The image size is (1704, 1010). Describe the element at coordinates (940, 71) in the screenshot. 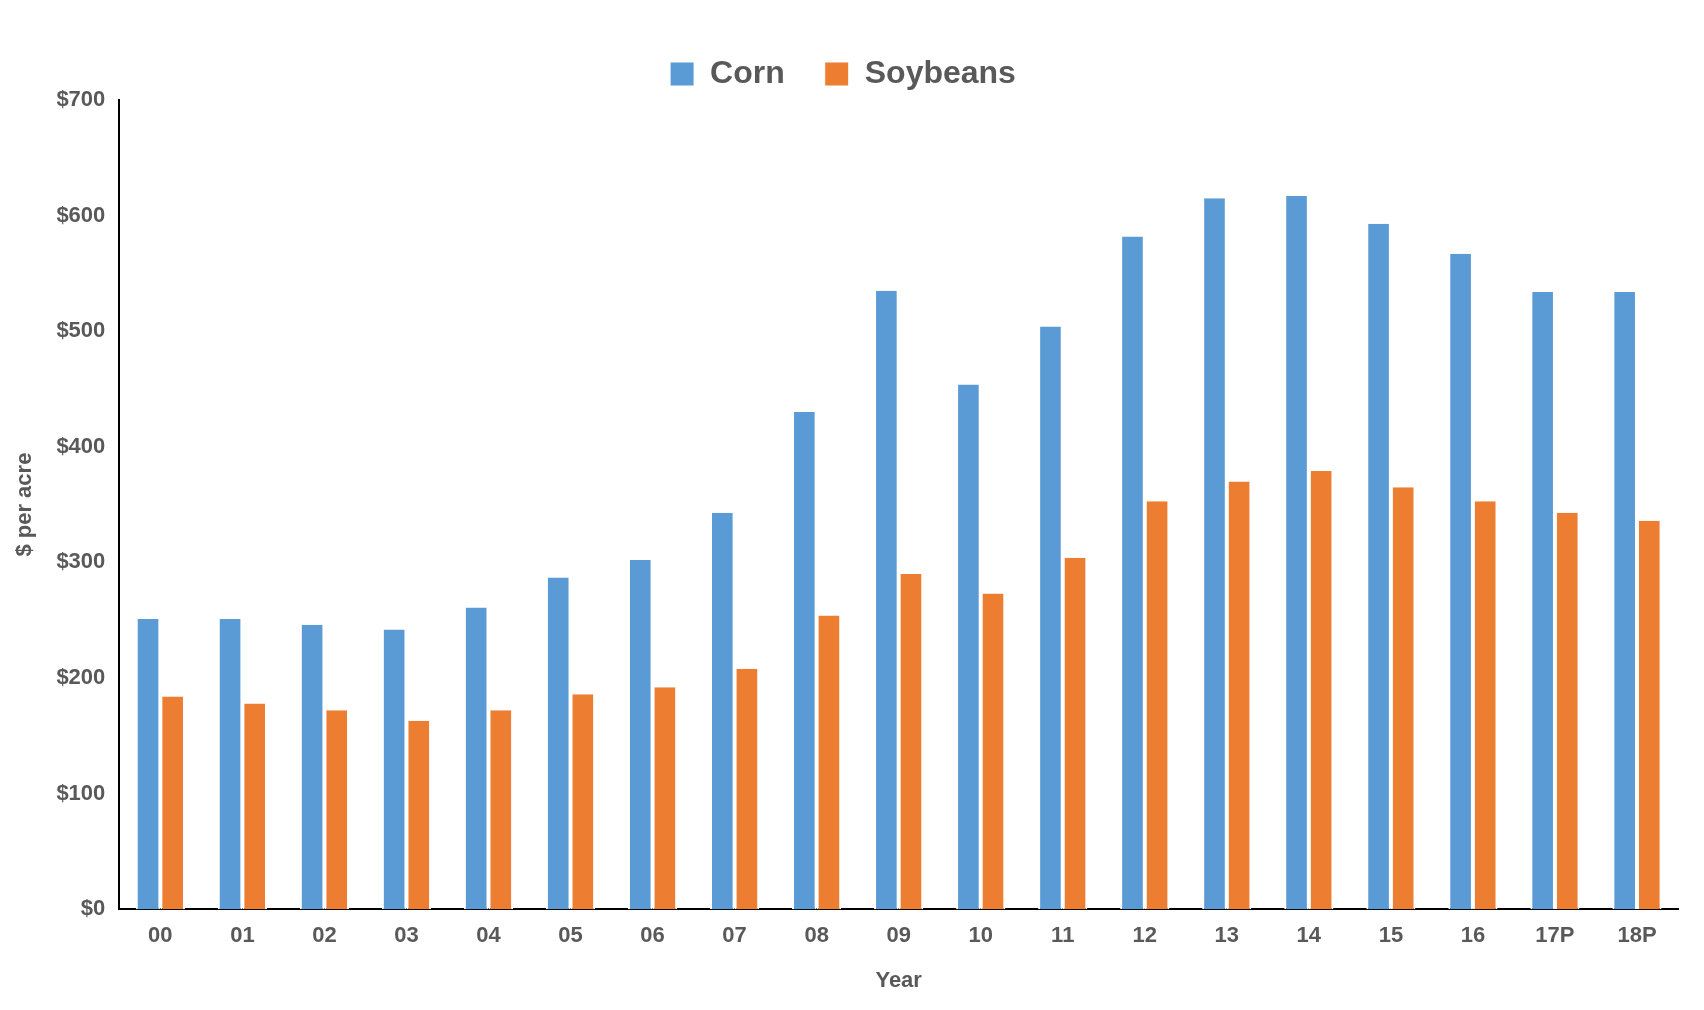

I see `legend-label: Soybeans` at that location.